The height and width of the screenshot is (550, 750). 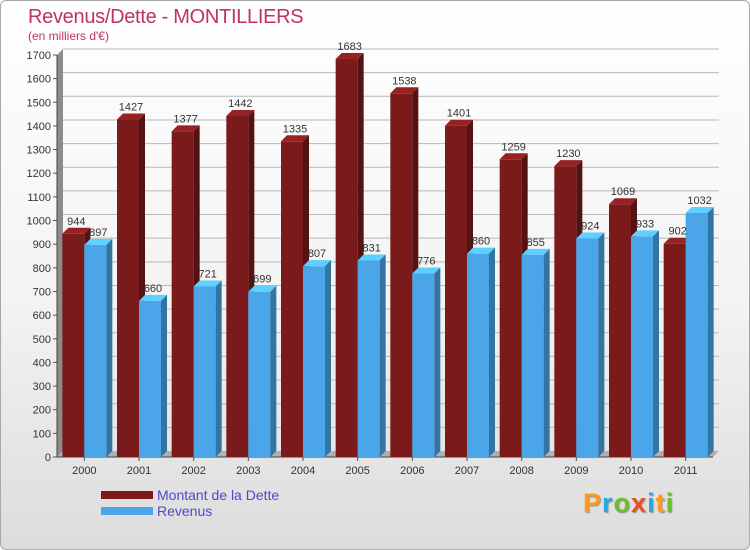 What do you see at coordinates (39, 80) in the screenshot?
I see `y-tick-label: 1600` at bounding box center [39, 80].